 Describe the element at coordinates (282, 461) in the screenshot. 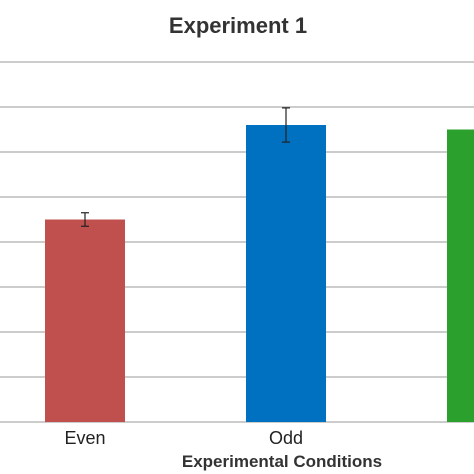

I see `x-axis-label: Experimental Conditions` at that location.